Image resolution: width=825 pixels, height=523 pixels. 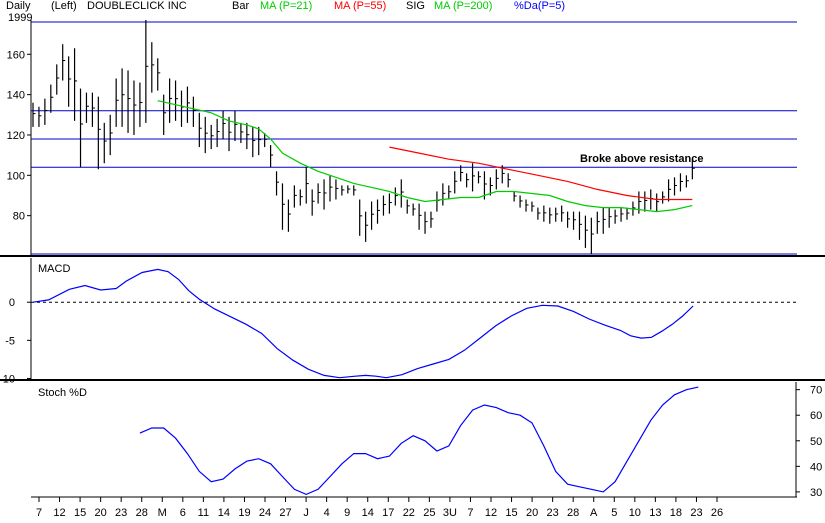 What do you see at coordinates (614, 513) in the screenshot?
I see `x-axis-label: 5` at bounding box center [614, 513].